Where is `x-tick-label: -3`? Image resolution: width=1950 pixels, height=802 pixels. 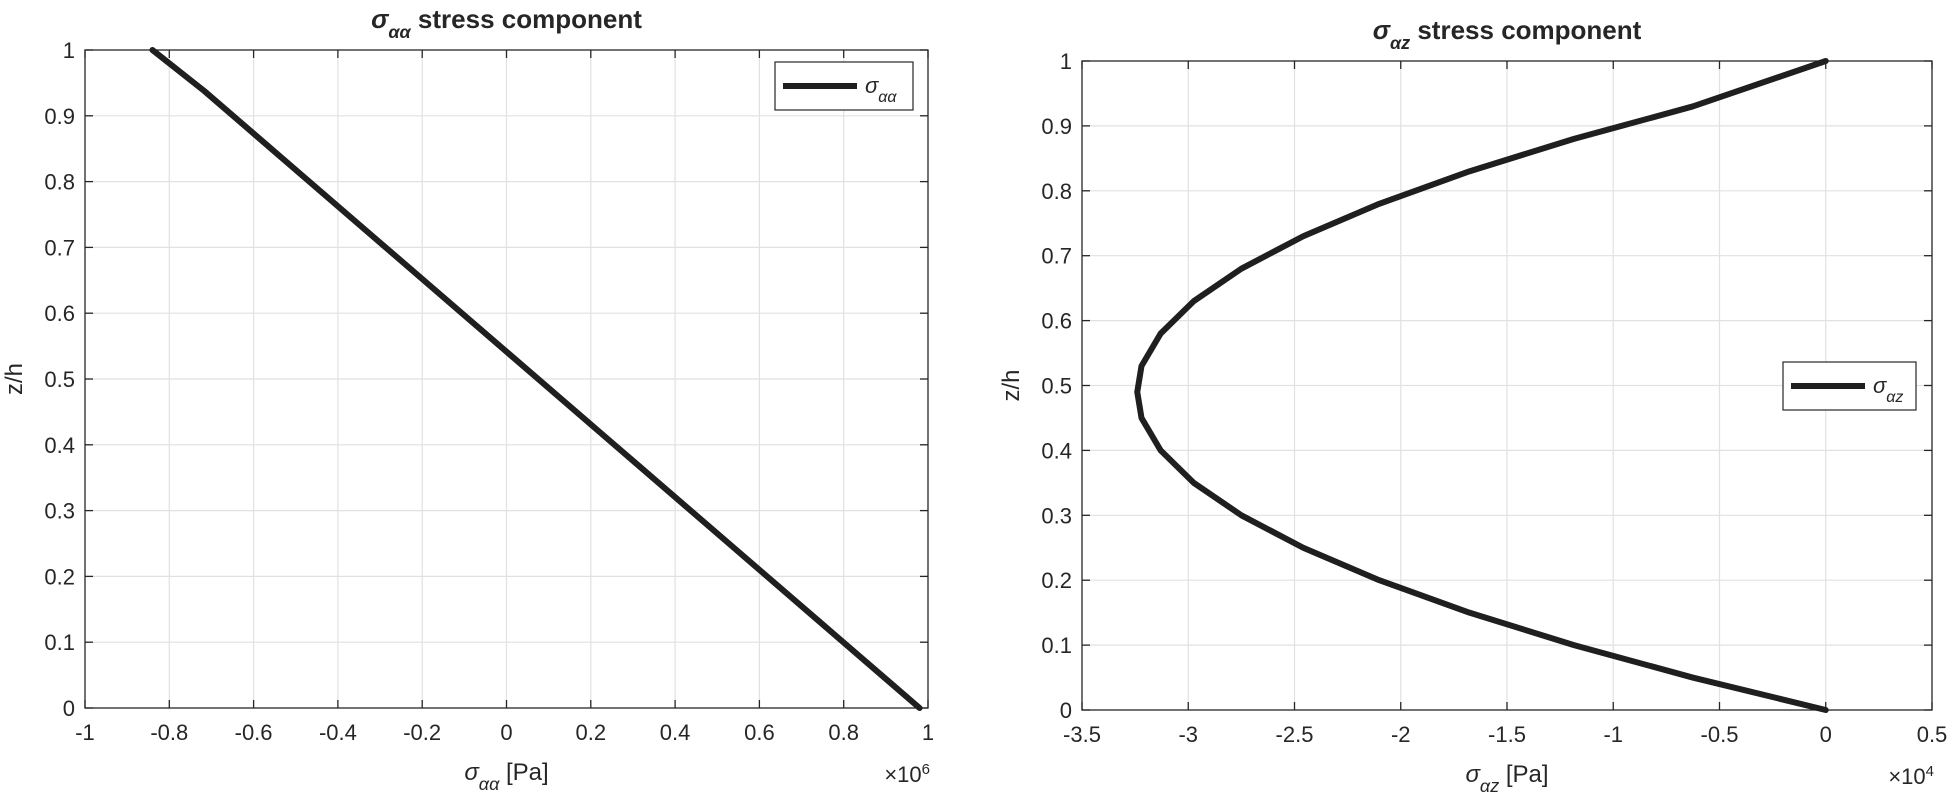 x-tick-label: -3 is located at coordinates (1188, 734).